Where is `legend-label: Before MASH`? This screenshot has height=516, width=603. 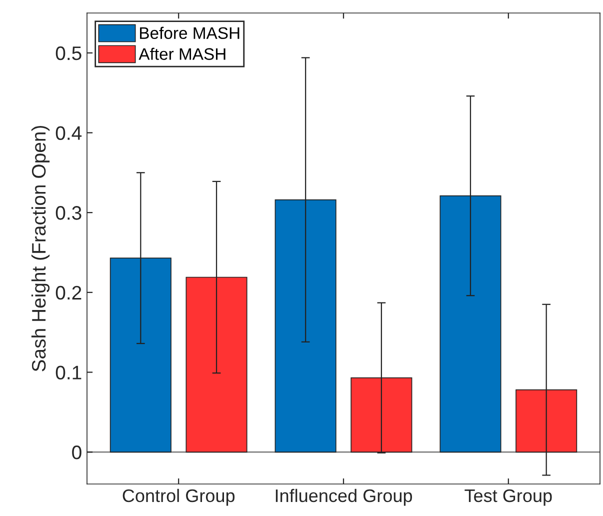
legend-label: Before MASH is located at coordinates (190, 32).